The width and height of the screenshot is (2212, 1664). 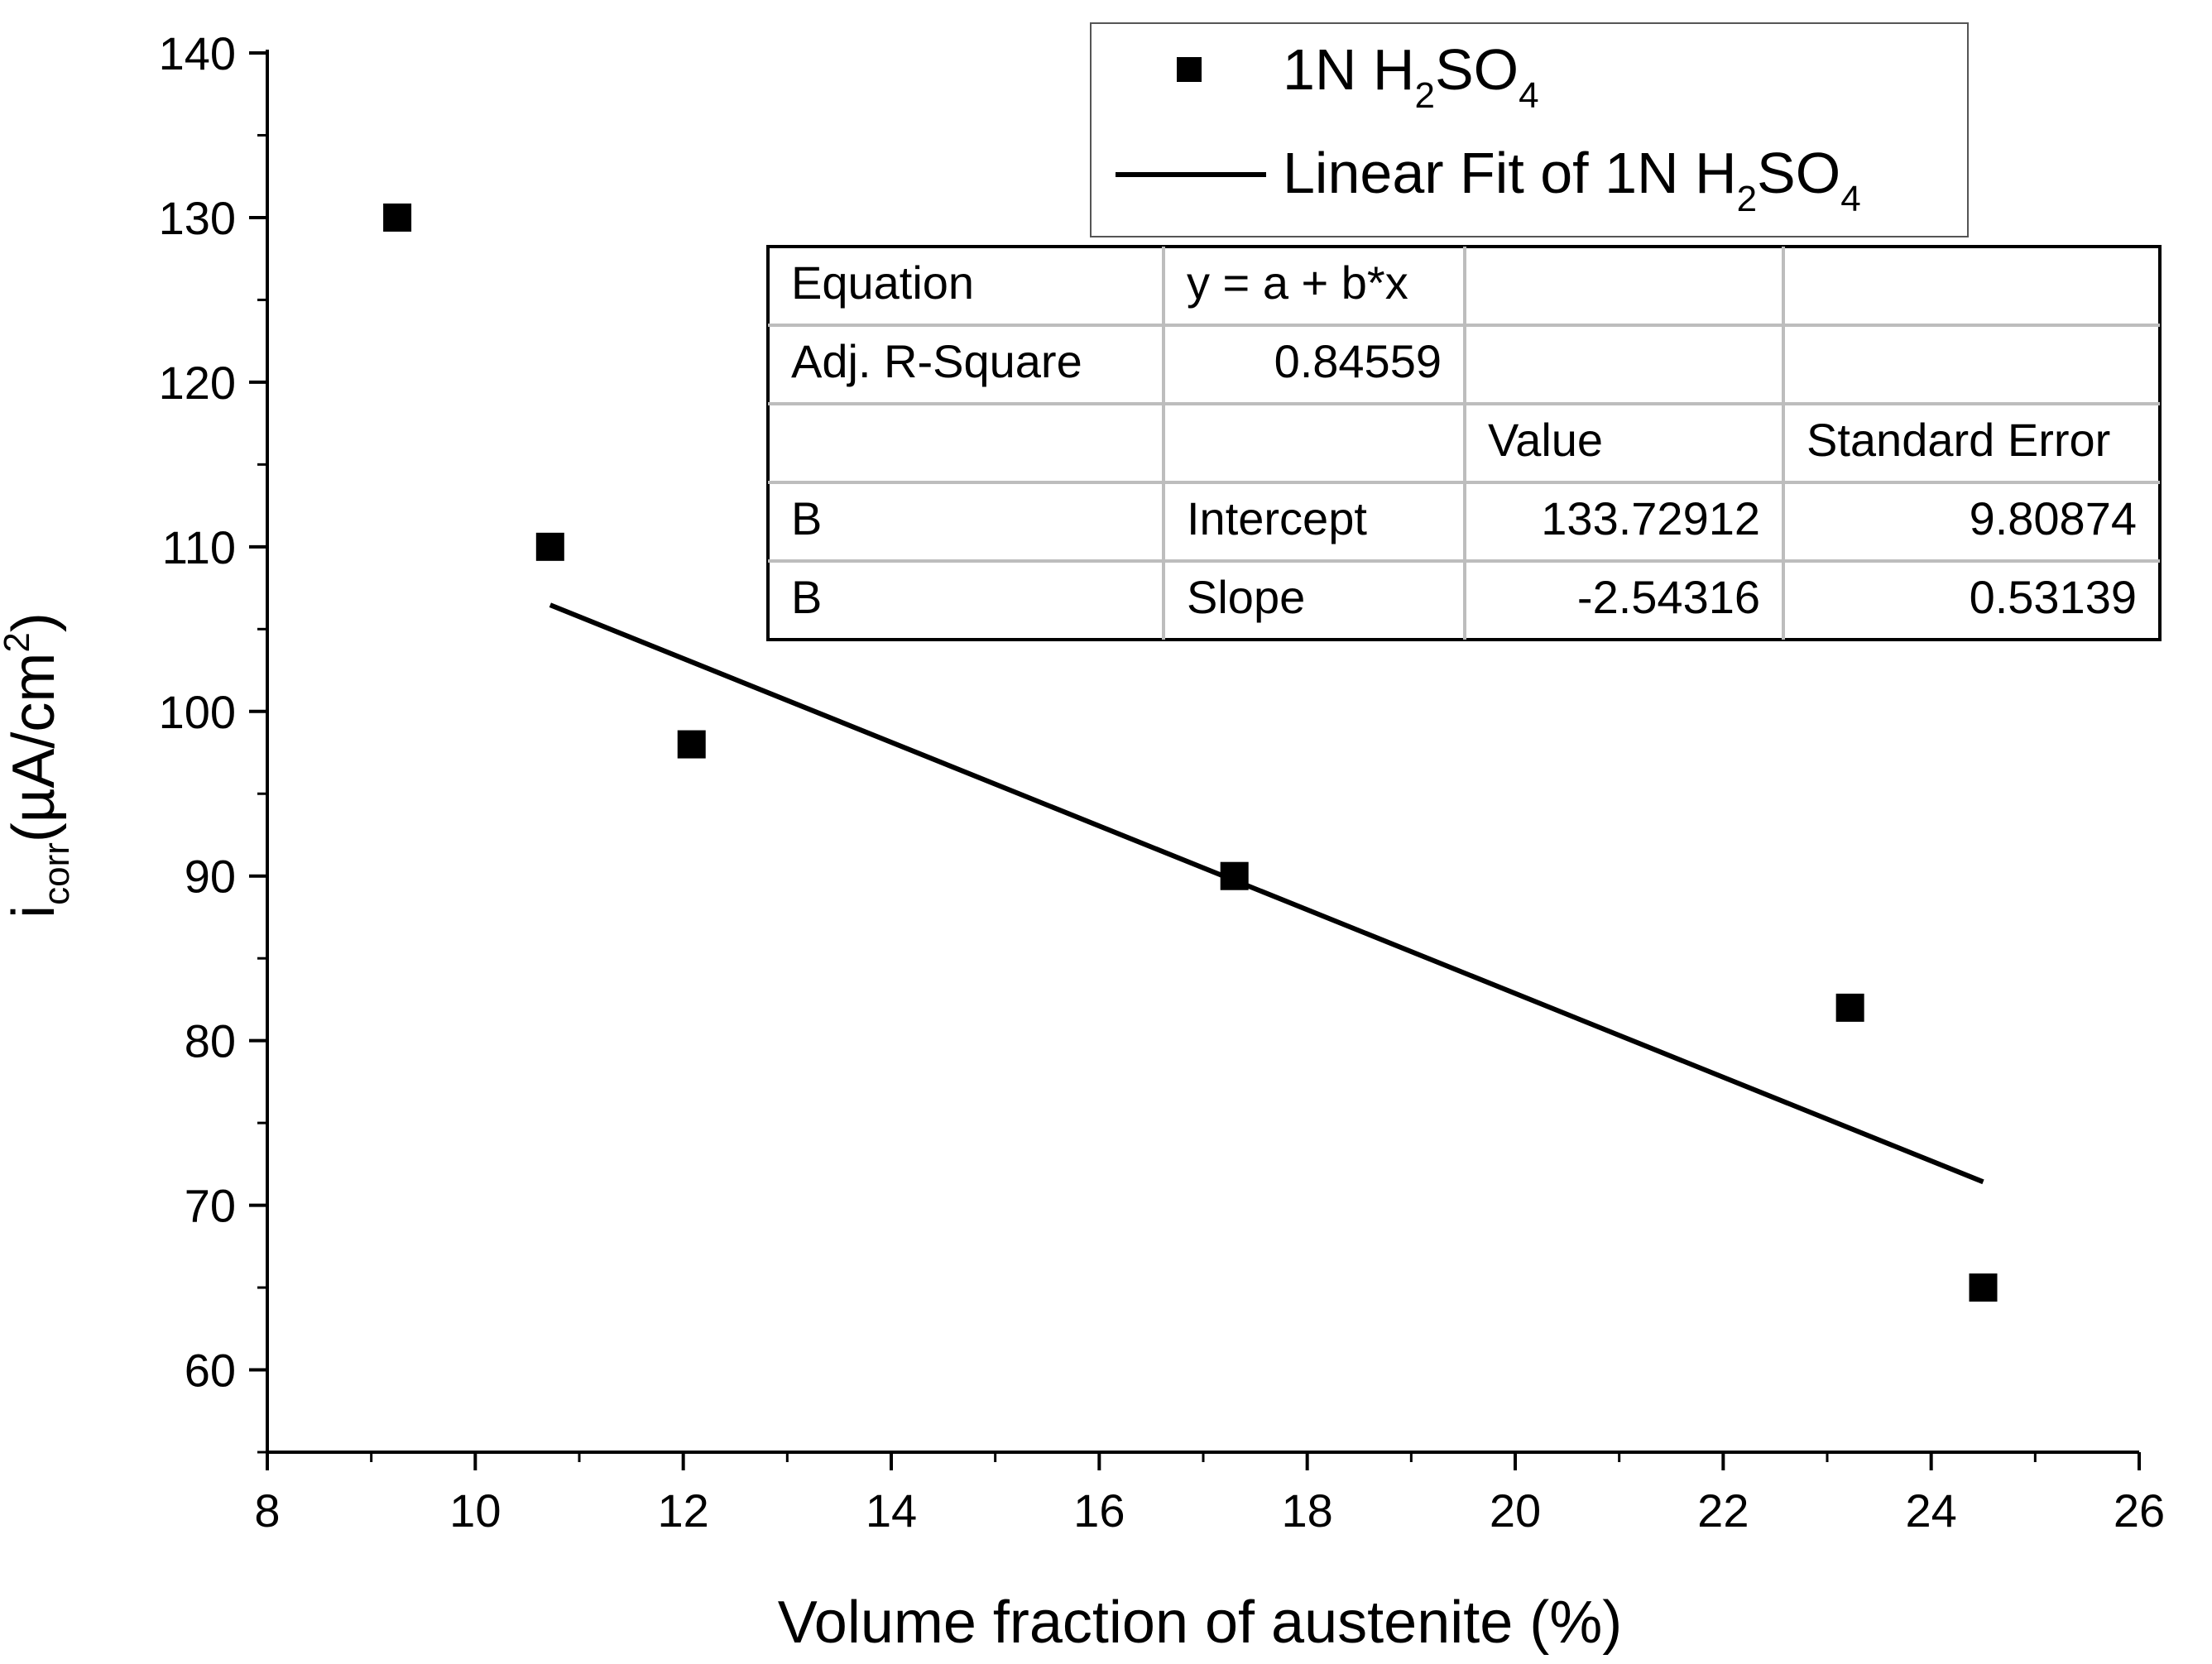 What do you see at coordinates (475, 1510) in the screenshot?
I see `x-tick-label: 10` at bounding box center [475, 1510].